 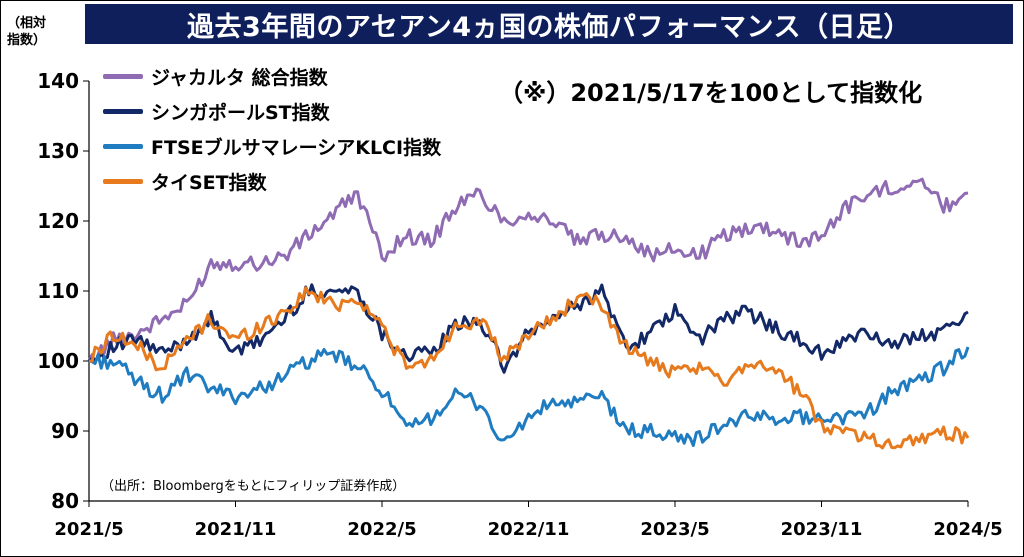 I want to click on x-tick-label: 2024/5, so click(x=967, y=529).